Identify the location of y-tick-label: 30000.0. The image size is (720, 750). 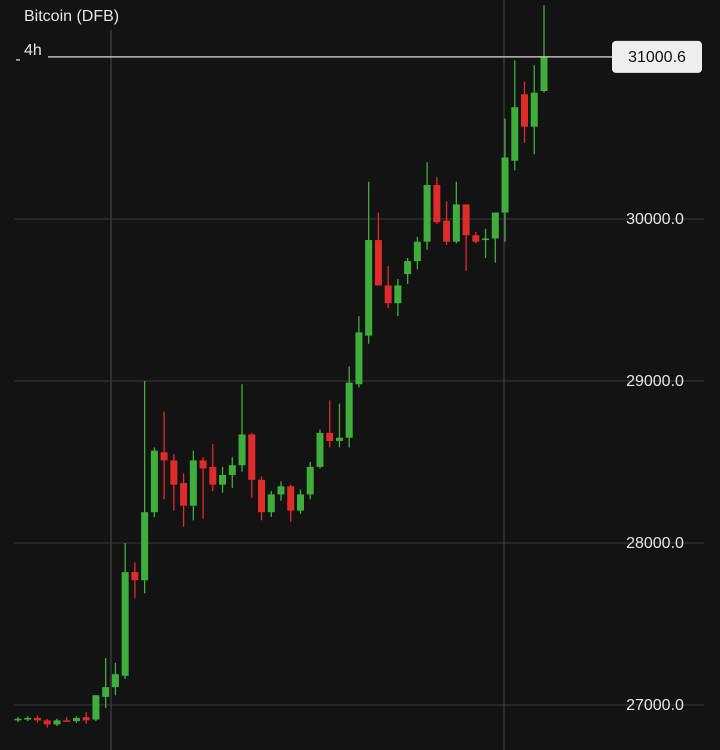
(655, 219).